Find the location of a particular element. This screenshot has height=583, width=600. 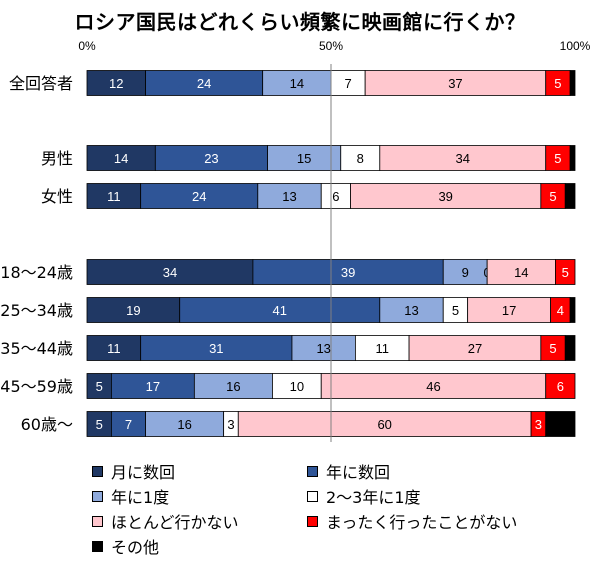

data-label: 3 is located at coordinates (230, 424).